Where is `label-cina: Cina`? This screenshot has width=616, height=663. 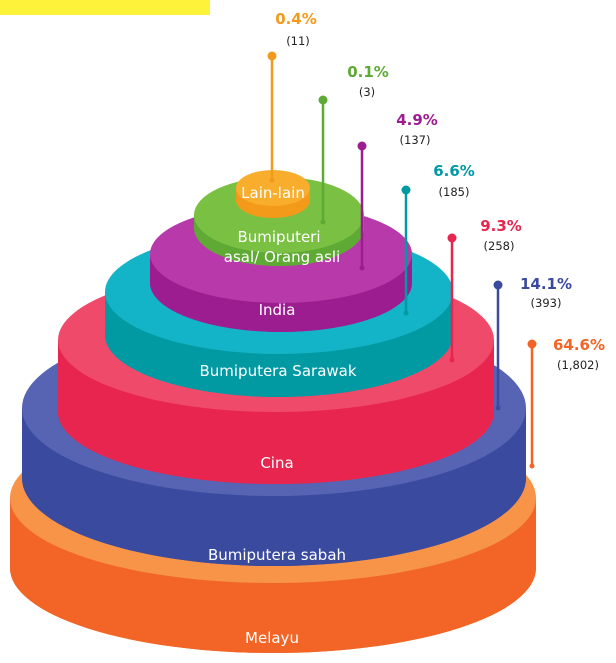
label-cina: Cina is located at coordinates (276, 463).